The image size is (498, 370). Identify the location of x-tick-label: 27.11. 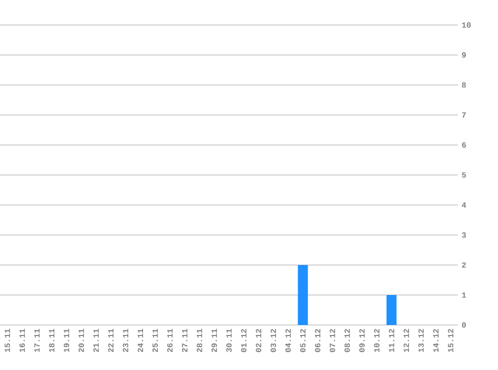
(185, 340).